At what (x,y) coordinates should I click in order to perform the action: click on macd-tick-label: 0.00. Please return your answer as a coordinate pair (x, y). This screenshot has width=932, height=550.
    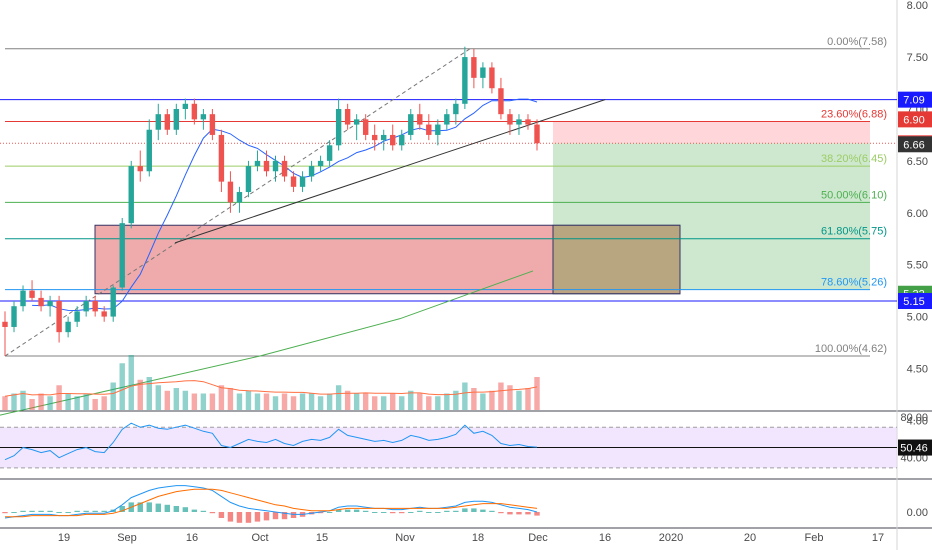
    Looking at the image, I should click on (917, 513).